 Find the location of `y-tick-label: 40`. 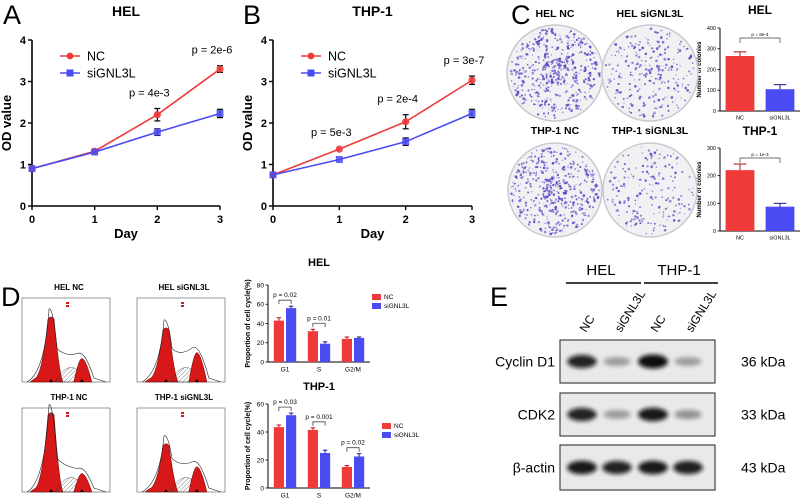

y-tick-label: 40 is located at coordinates (261, 432).